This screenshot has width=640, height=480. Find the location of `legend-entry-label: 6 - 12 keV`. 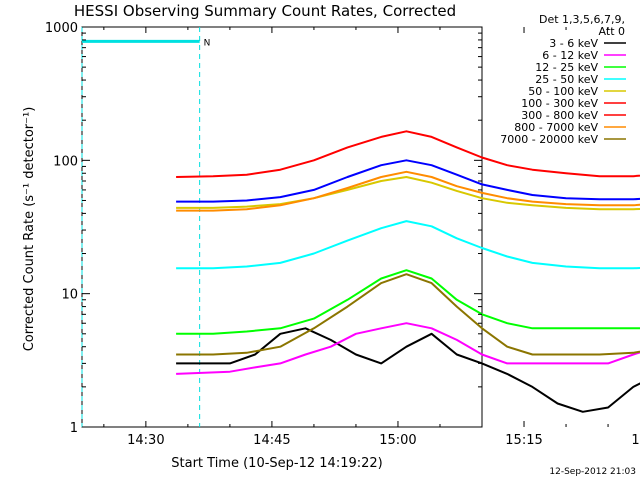

legend-entry-label: 6 - 12 keV is located at coordinates (570, 55).